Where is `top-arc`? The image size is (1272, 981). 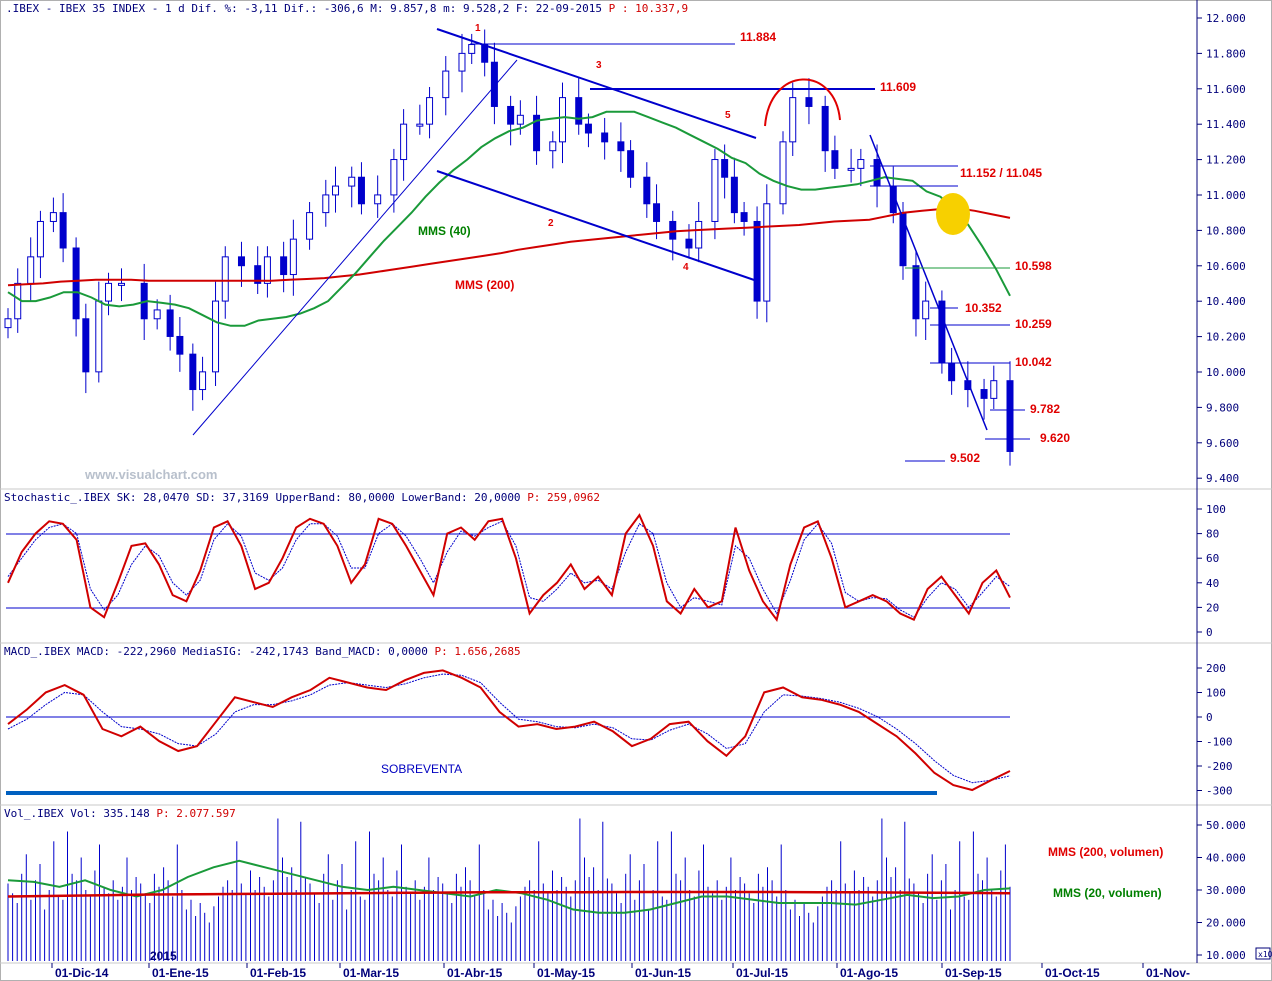
top-arc is located at coordinates (802, 102).